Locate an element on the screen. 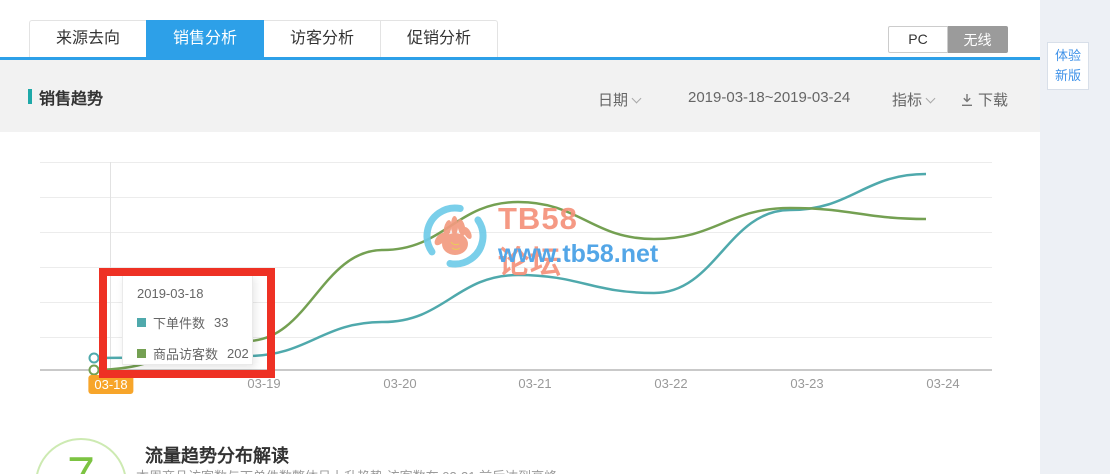 This screenshot has height=474, width=1110. title-accent-bar is located at coordinates (30, 96).